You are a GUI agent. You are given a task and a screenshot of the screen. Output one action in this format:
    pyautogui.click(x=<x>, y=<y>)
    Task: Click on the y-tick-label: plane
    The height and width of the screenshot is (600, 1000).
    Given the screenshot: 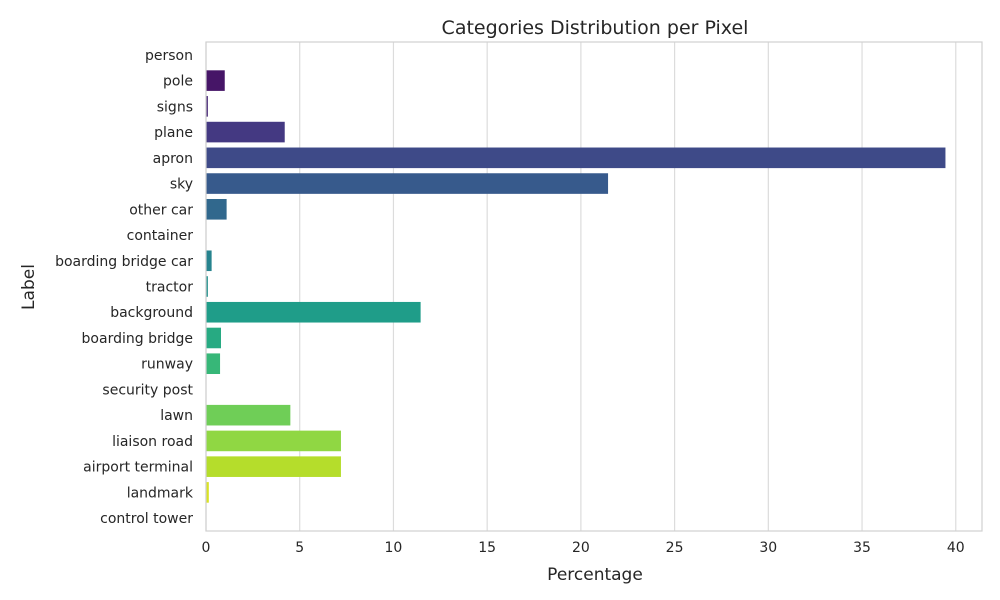 What is the action you would take?
    pyautogui.click(x=173, y=133)
    